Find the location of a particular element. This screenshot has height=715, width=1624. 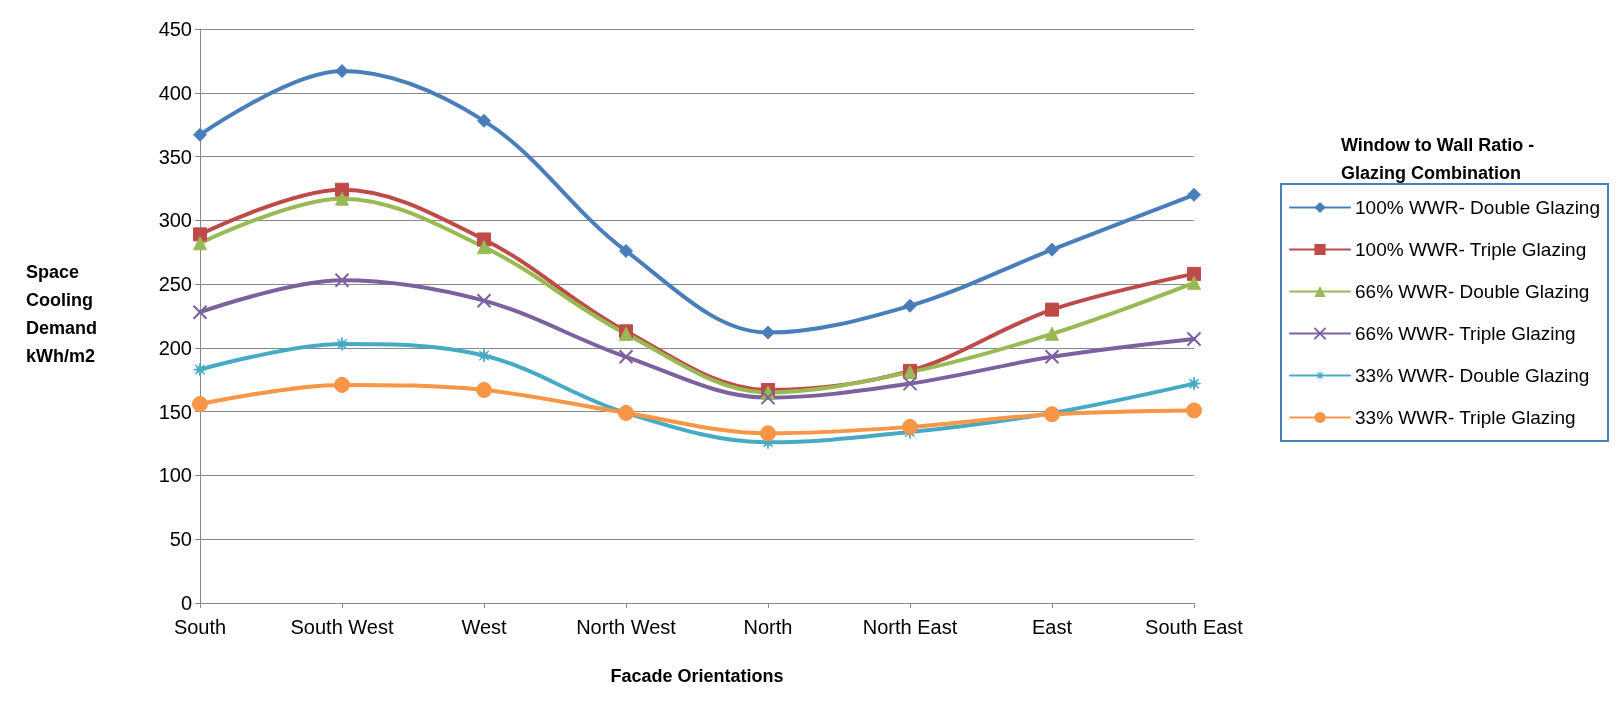

legend-label: 66% WWR- Double Glazing is located at coordinates (1472, 291).